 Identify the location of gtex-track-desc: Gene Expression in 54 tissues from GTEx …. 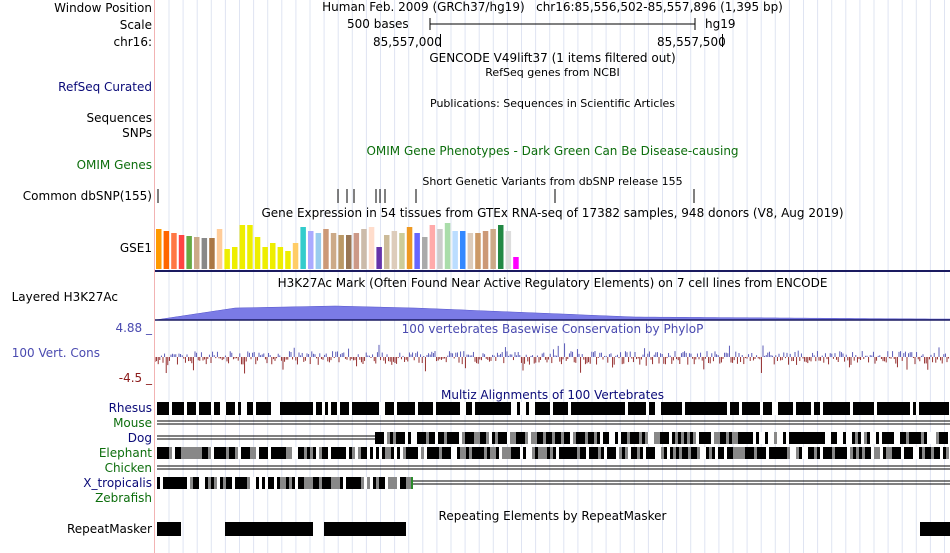
(552, 213).